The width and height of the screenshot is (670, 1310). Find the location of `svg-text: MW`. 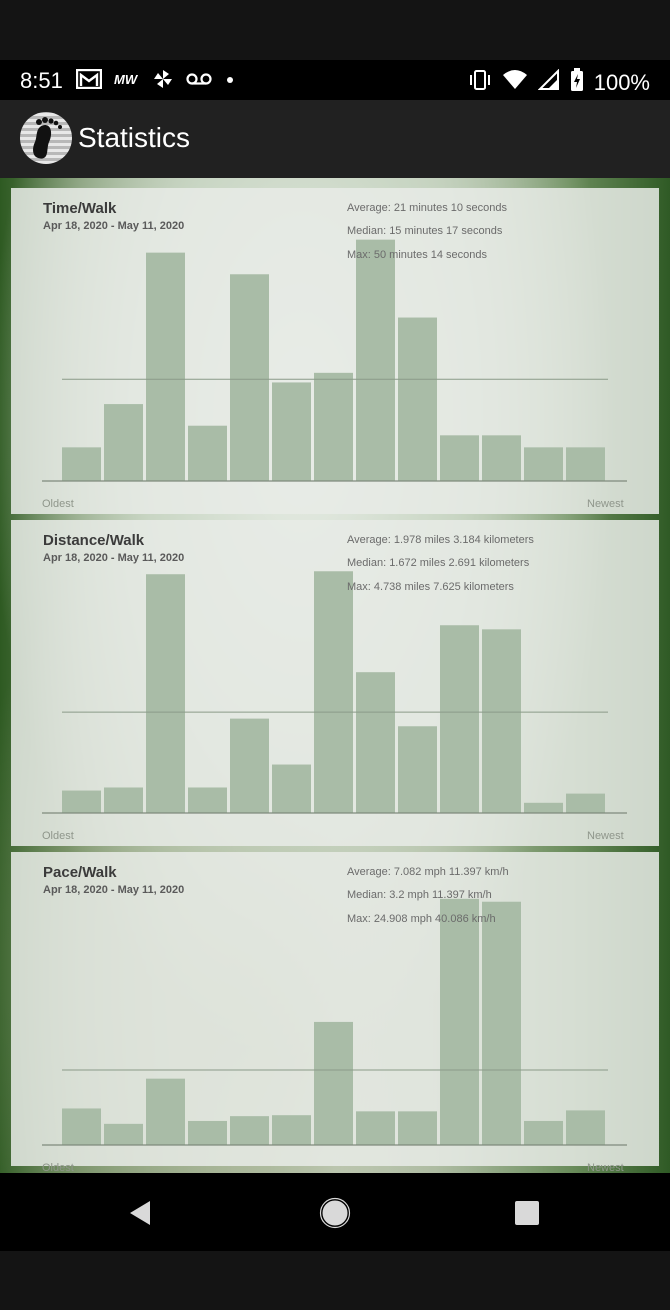

svg-text: MW is located at coordinates (126, 79).